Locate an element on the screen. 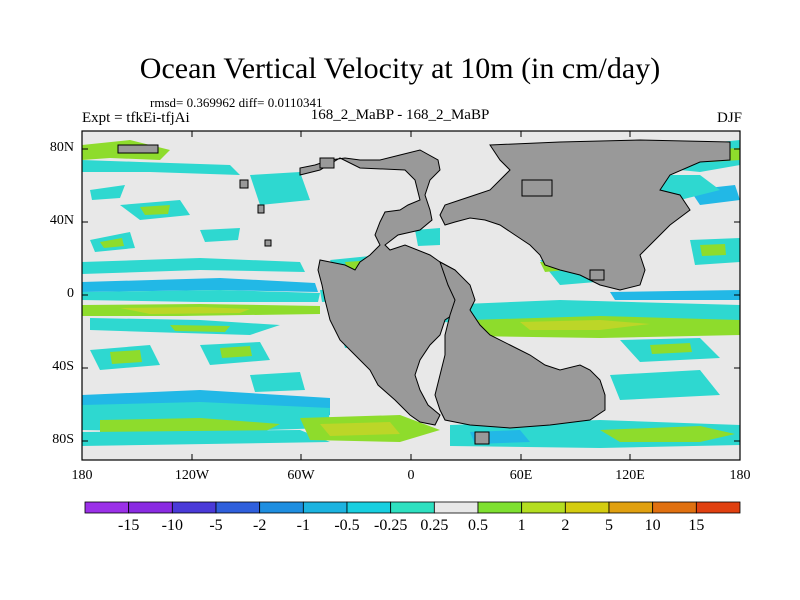  lon-tick-label: 60E is located at coordinates (521, 475).